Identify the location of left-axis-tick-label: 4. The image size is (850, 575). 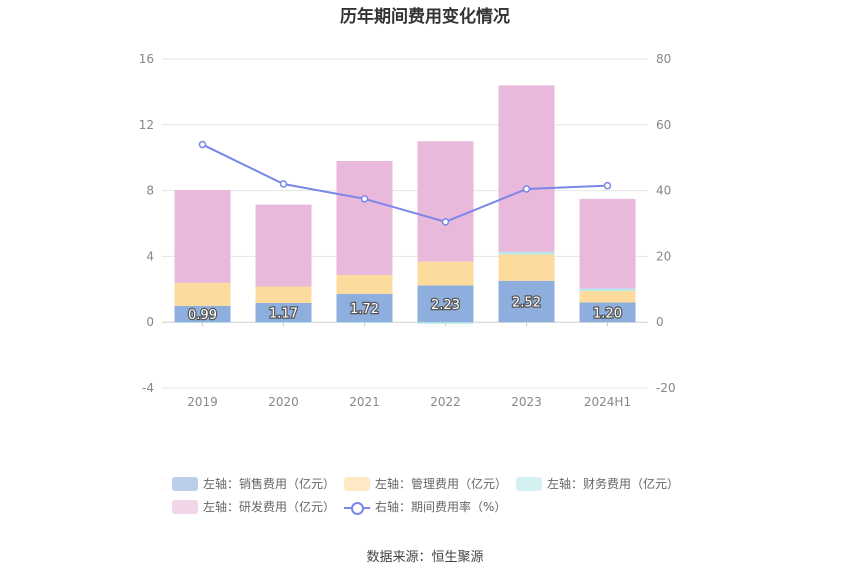
(150, 256).